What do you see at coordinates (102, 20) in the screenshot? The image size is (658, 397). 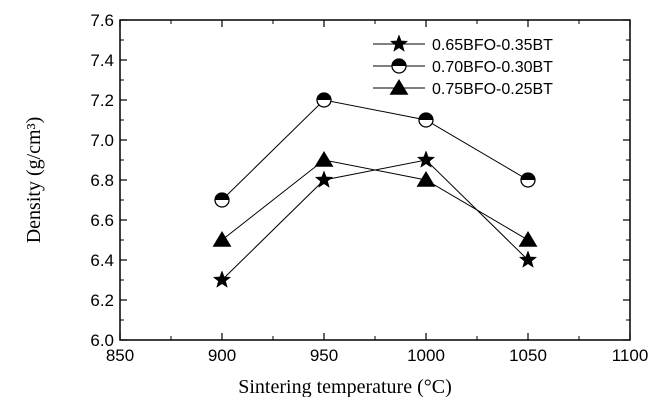 I see `y-tick-label: 7.6` at bounding box center [102, 20].